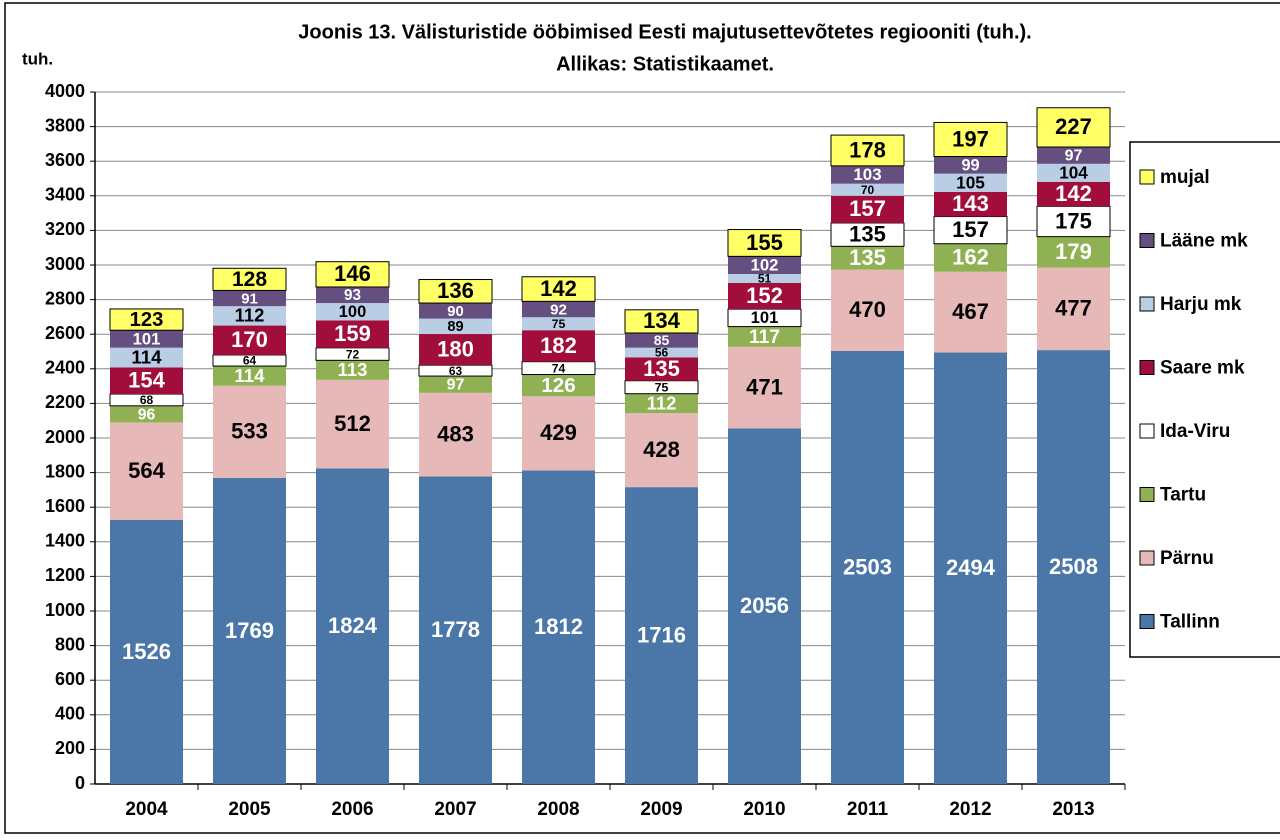  Describe the element at coordinates (1201, 304) in the screenshot. I see `legend-label: Harju mk` at that location.